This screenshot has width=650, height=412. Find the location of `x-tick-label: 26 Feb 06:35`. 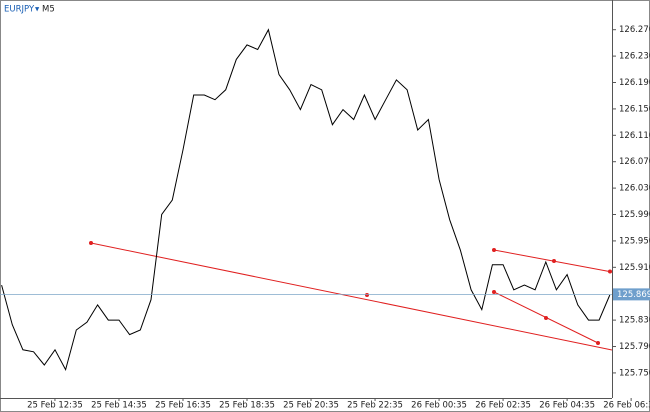

x-tick-label: 26 Feb 06:35 is located at coordinates (626, 406).